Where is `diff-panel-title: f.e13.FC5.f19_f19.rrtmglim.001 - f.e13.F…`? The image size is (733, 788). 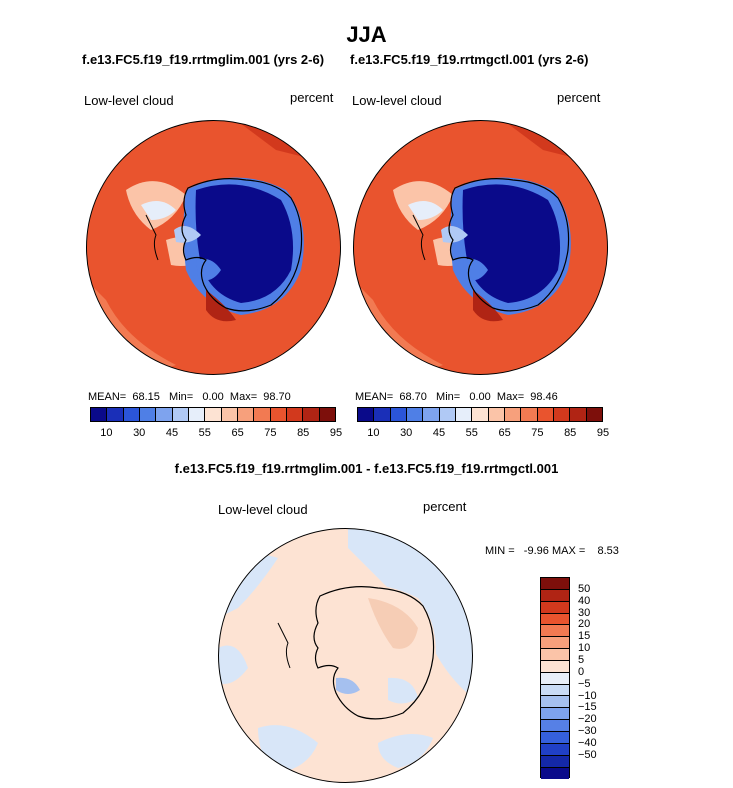
diff-panel-title: f.e13.FC5.f19_f19.rrtmglim.001 - f.e13.F… is located at coordinates (366, 468).